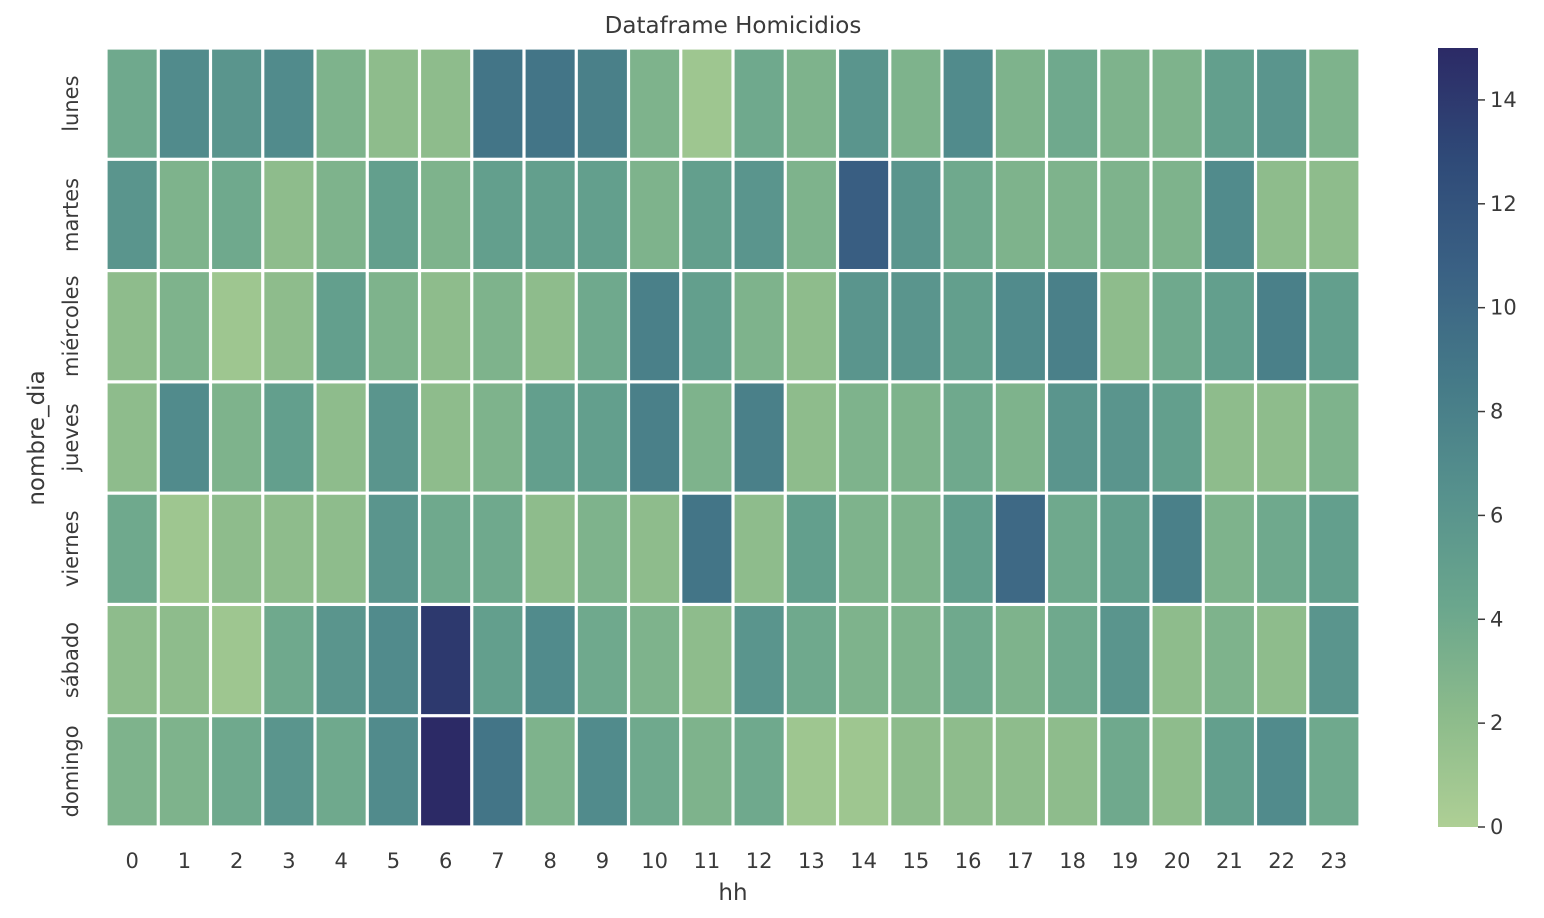 The height and width of the screenshot is (918, 1544). I want to click on colorbar-tick-label: 14, so click(1503, 100).